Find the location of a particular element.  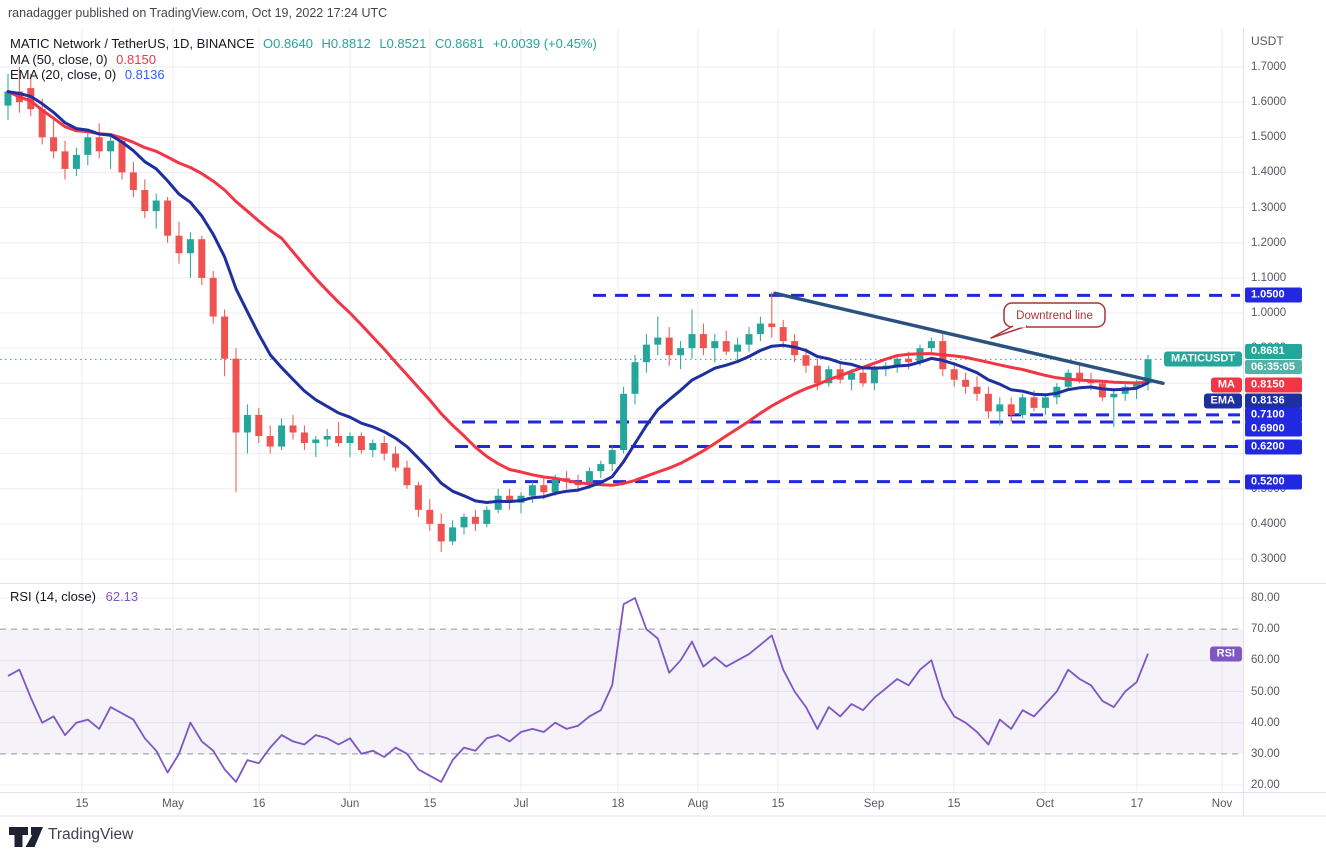

price-tick-label: 0.3000 is located at coordinates (1269, 559).